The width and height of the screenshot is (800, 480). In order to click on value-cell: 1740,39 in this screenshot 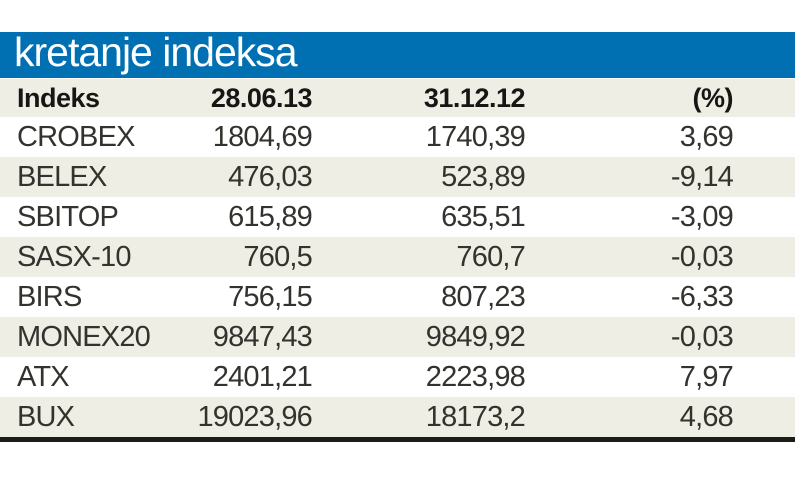, I will do `click(475, 136)`.